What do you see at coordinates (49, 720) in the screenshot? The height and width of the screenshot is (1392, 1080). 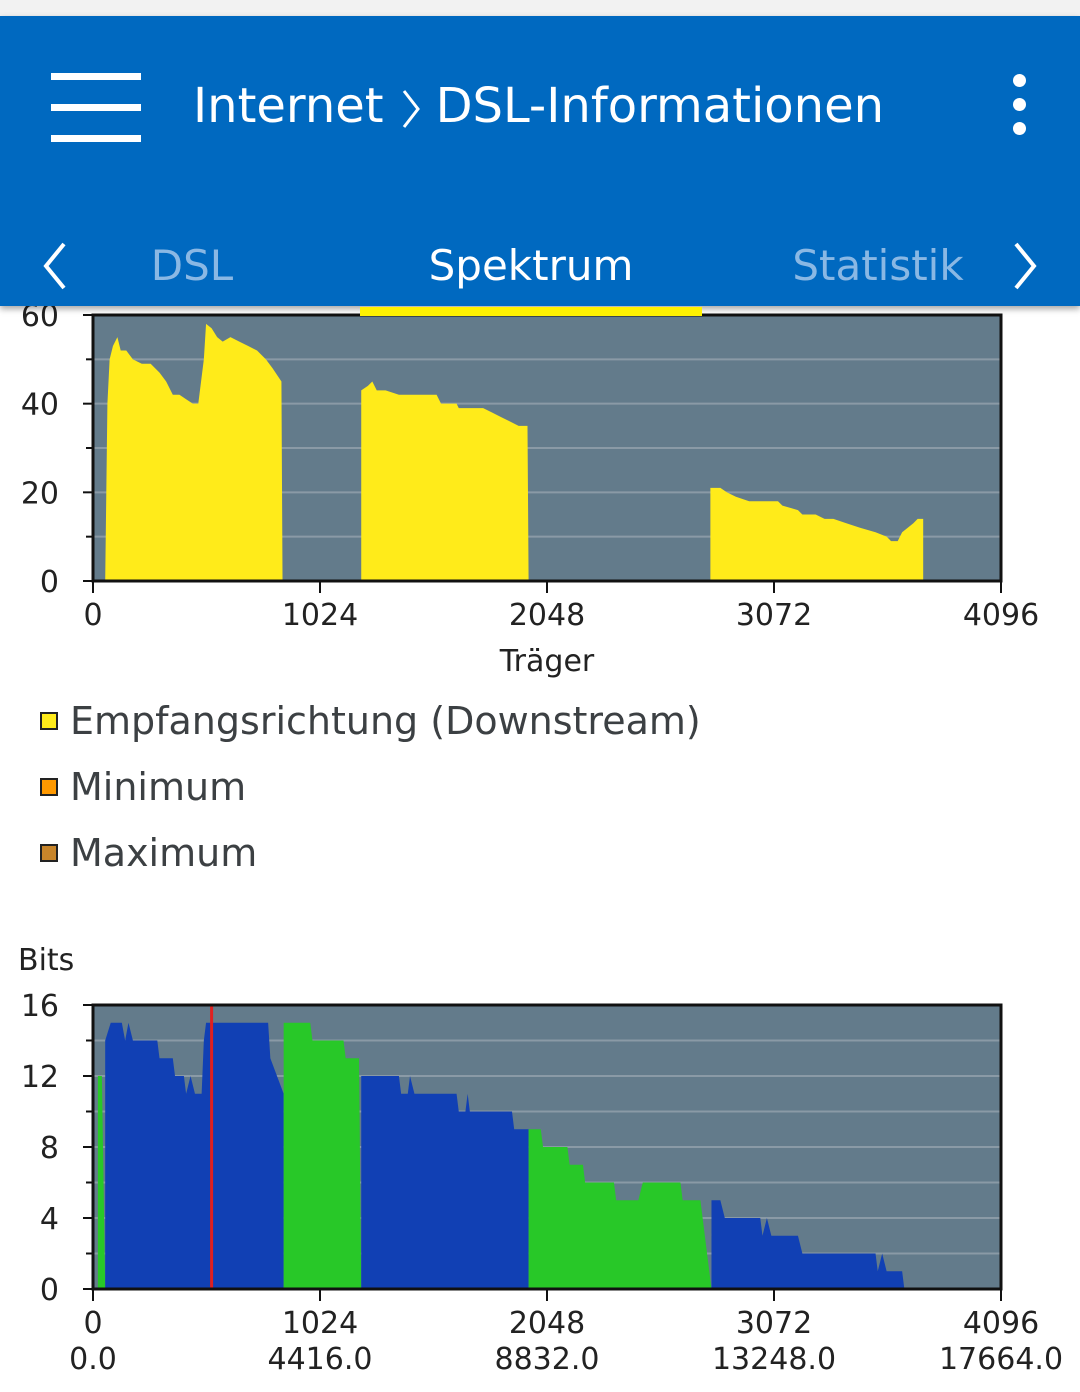 I see `legend-swatch-downstream` at bounding box center [49, 720].